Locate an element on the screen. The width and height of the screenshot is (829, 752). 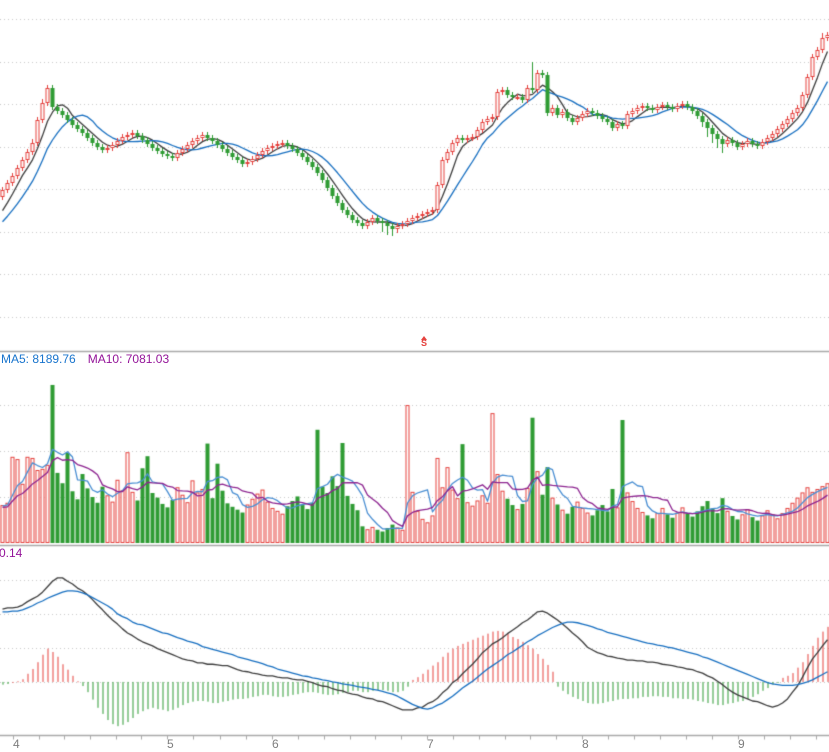
x-axis-month-label: 7 is located at coordinates (430, 744).